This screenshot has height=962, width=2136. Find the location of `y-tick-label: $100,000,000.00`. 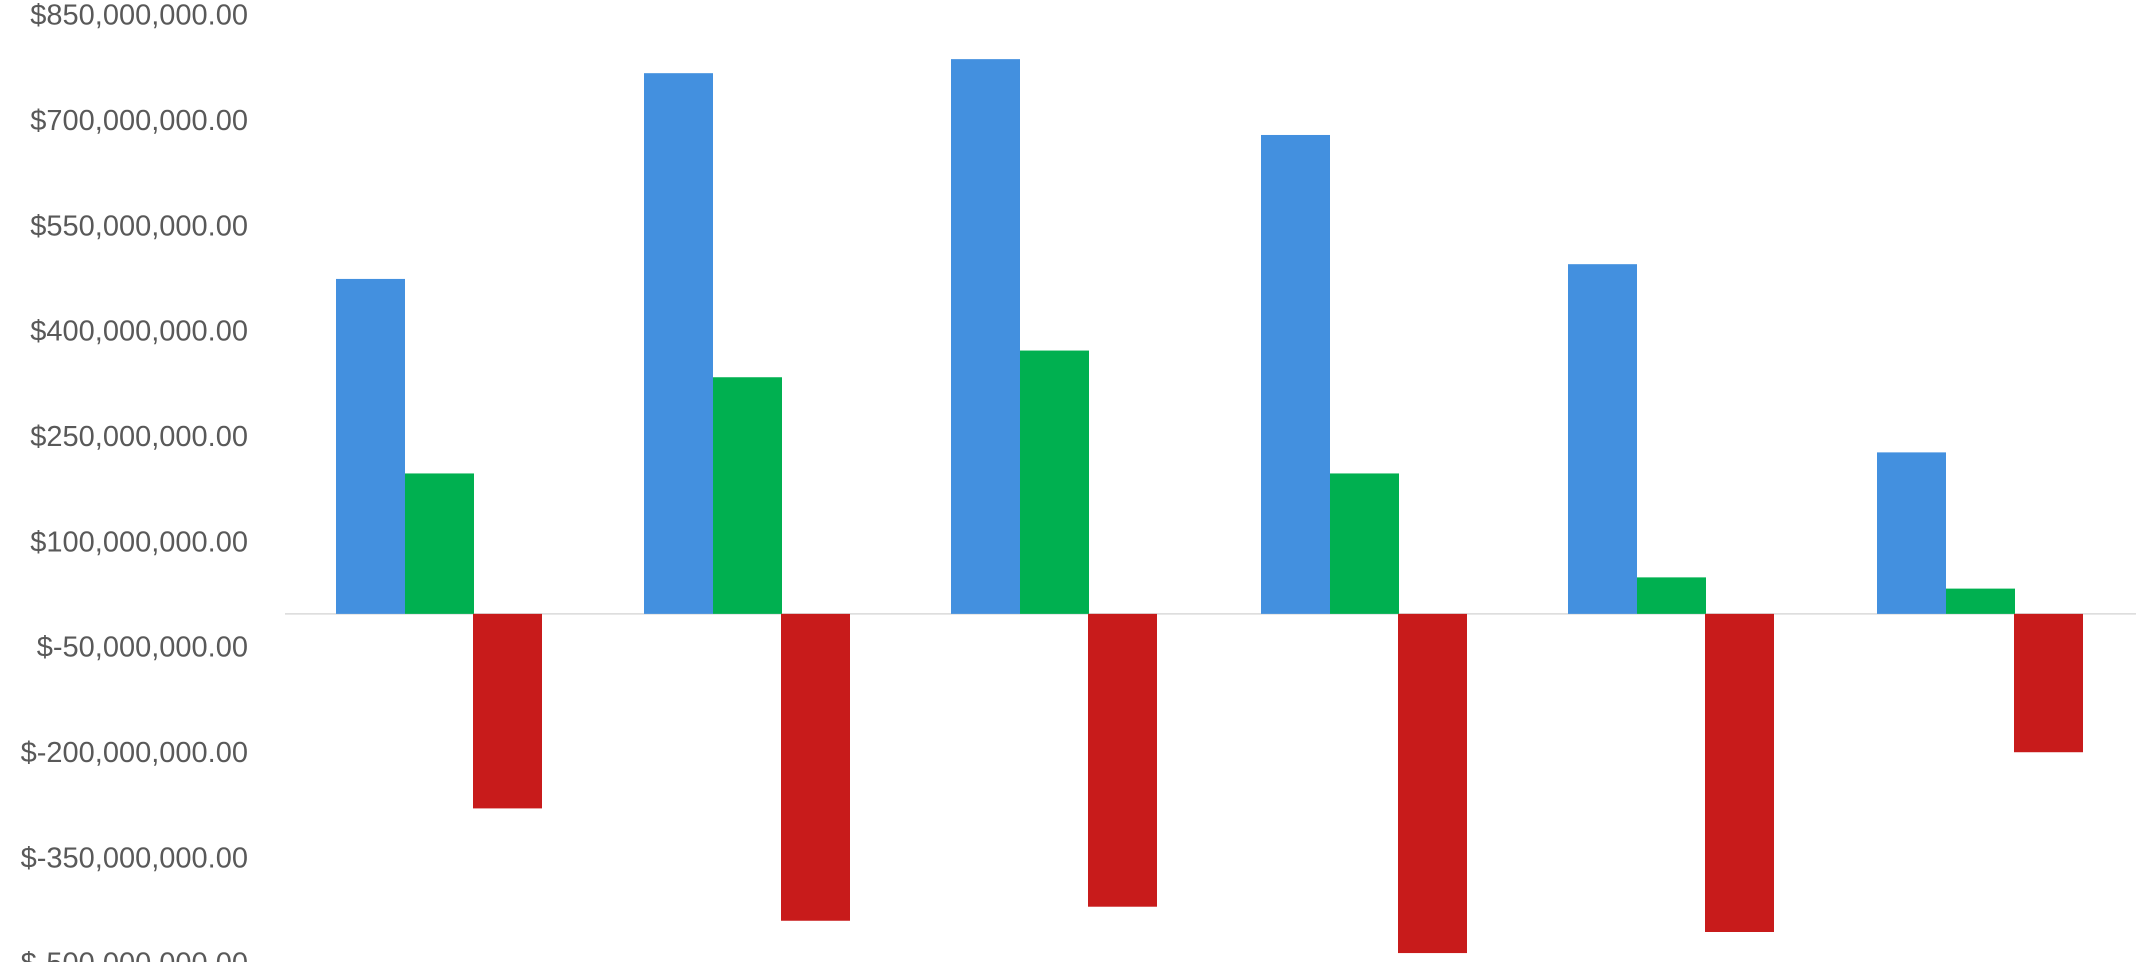

y-tick-label: $100,000,000.00 is located at coordinates (139, 542).